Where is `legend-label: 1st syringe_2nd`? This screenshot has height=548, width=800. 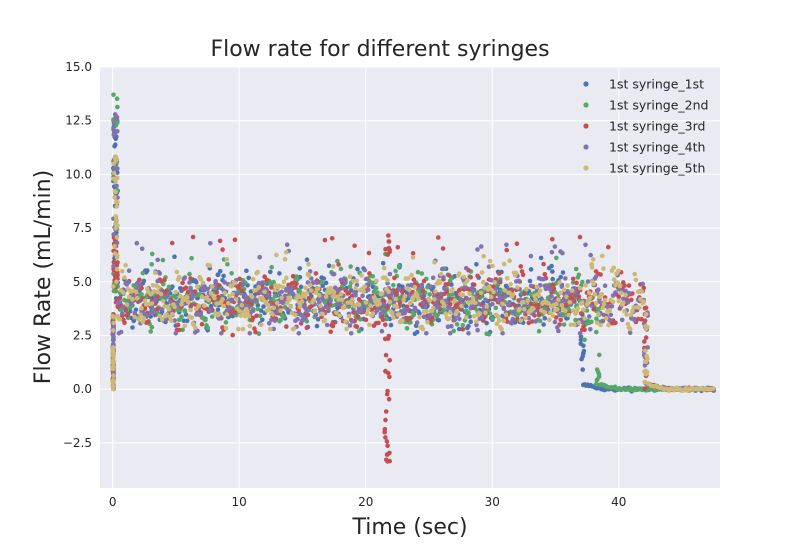 legend-label: 1st syringe_2nd is located at coordinates (658, 105).